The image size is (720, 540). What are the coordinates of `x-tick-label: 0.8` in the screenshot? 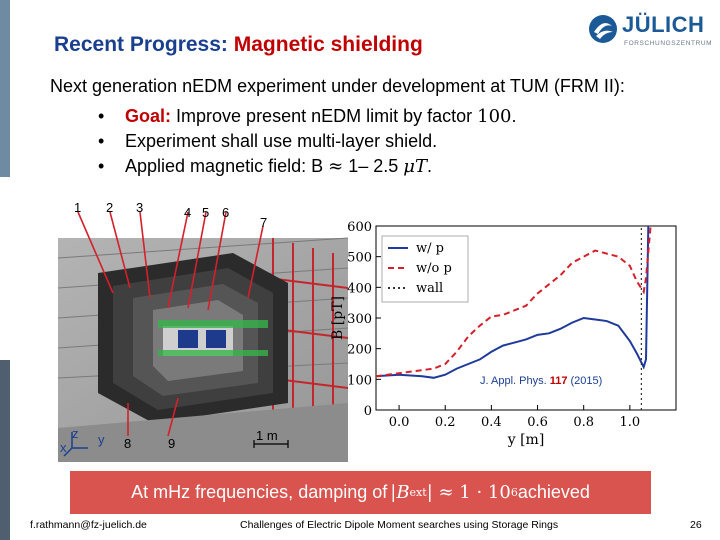 It's located at (583, 422).